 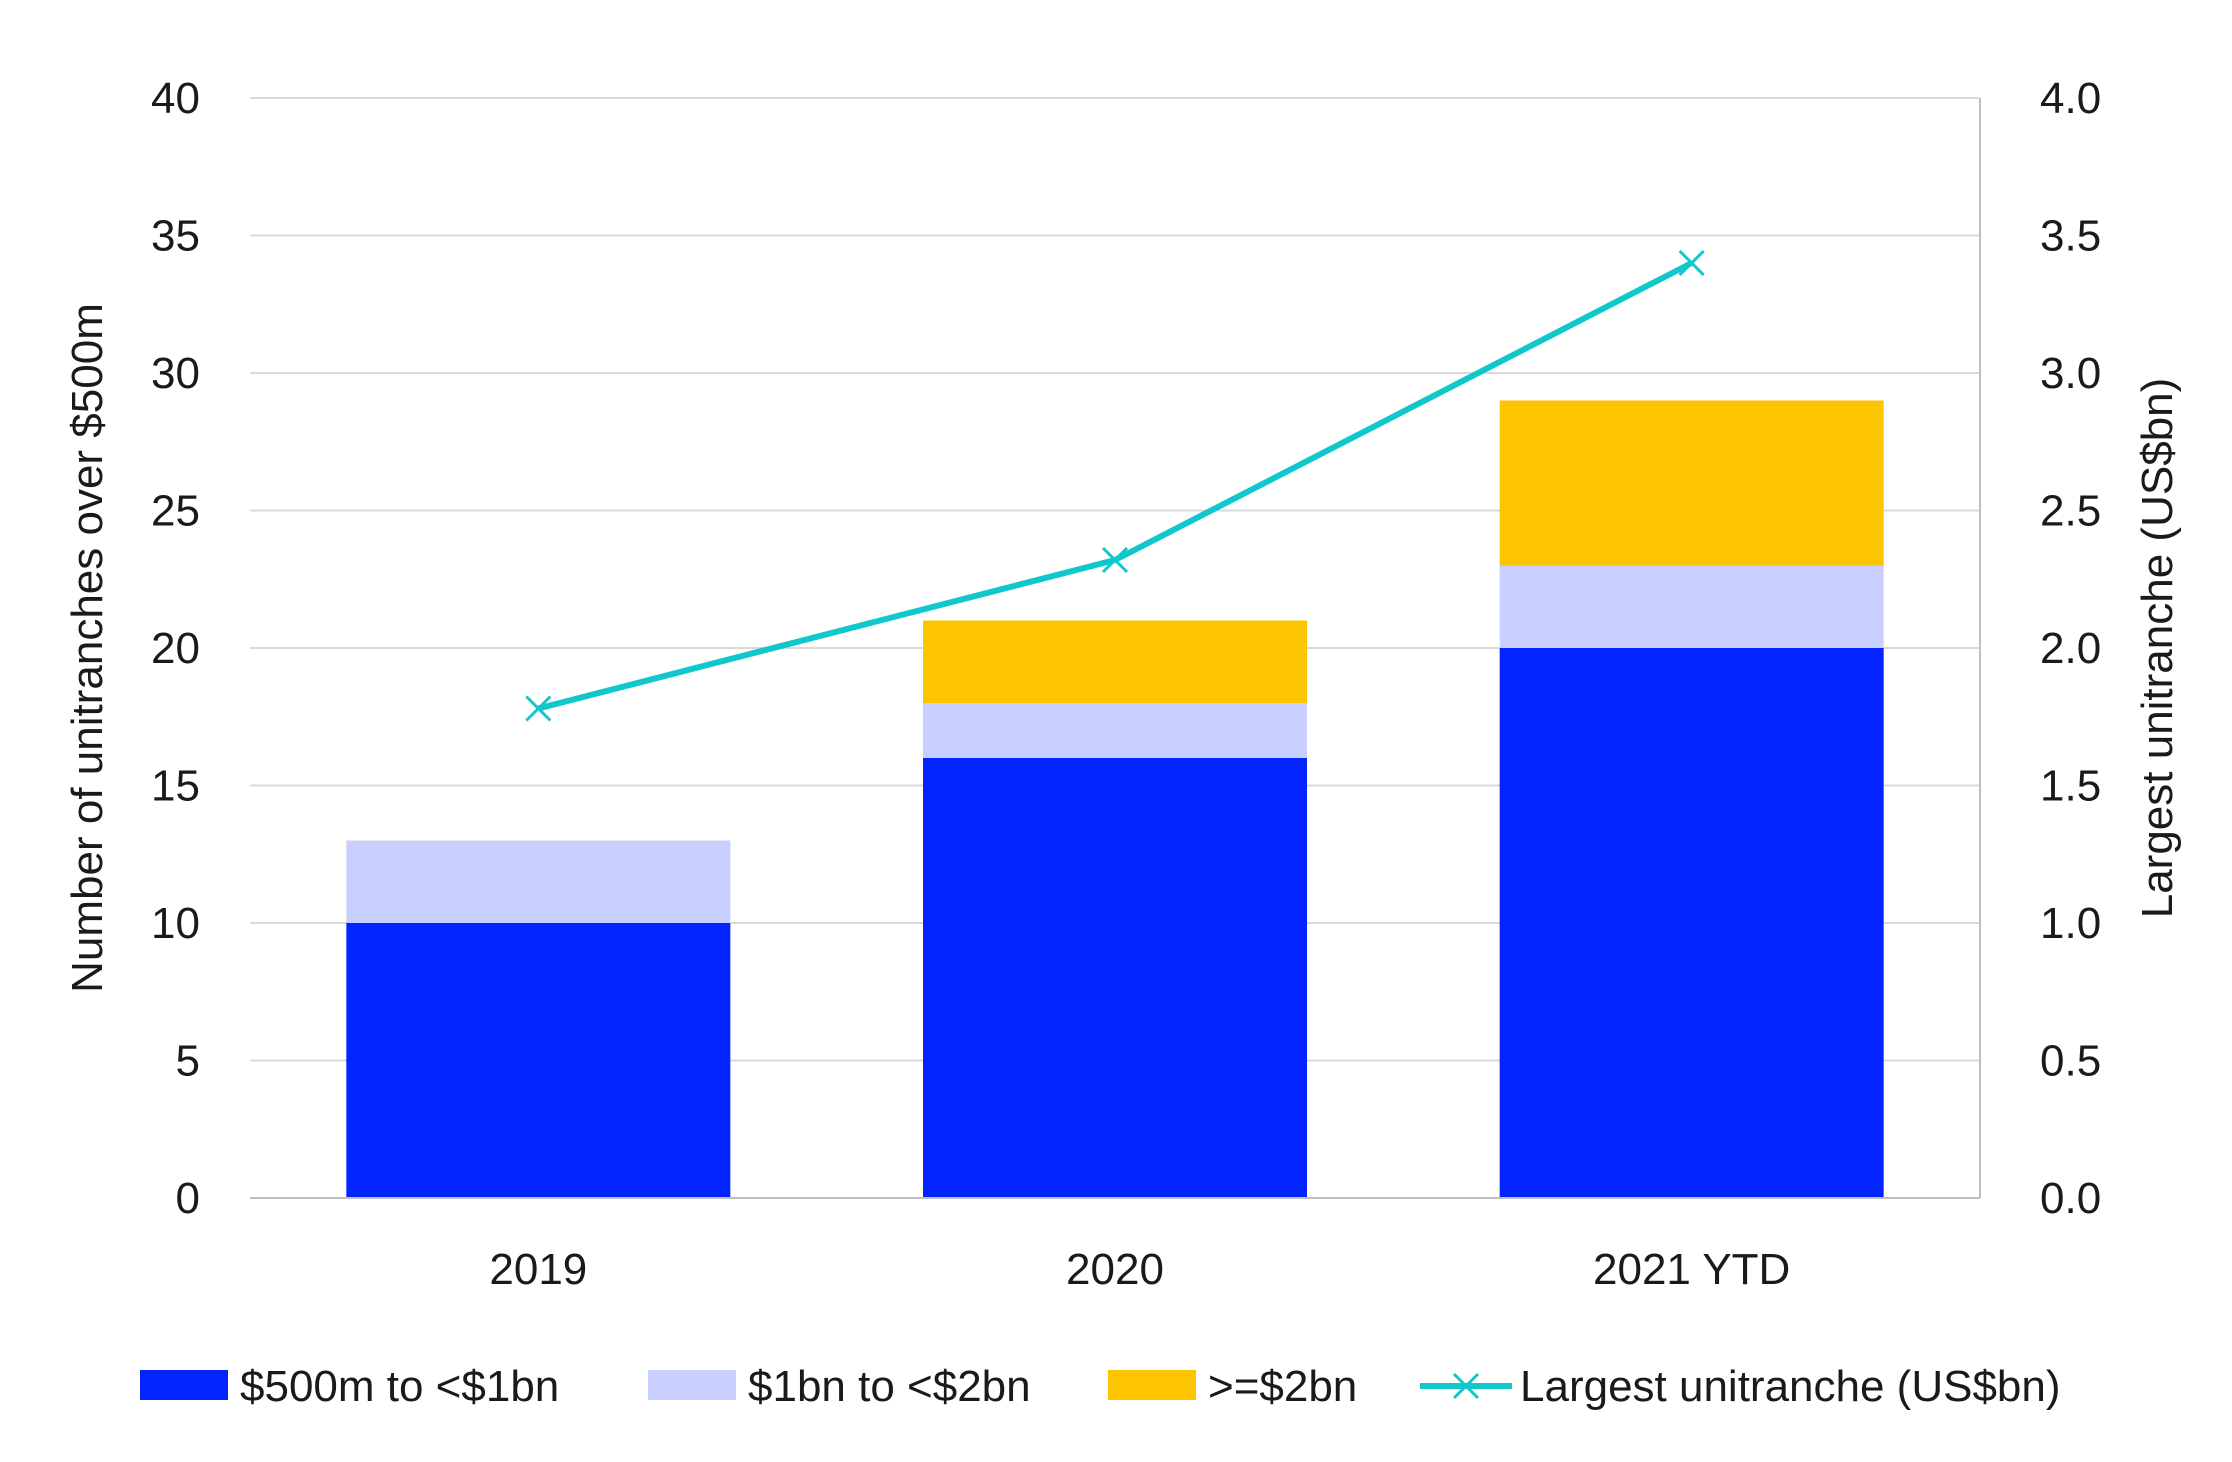 I want to click on legend-item: $500m to <$1bn, so click(x=349, y=1386).